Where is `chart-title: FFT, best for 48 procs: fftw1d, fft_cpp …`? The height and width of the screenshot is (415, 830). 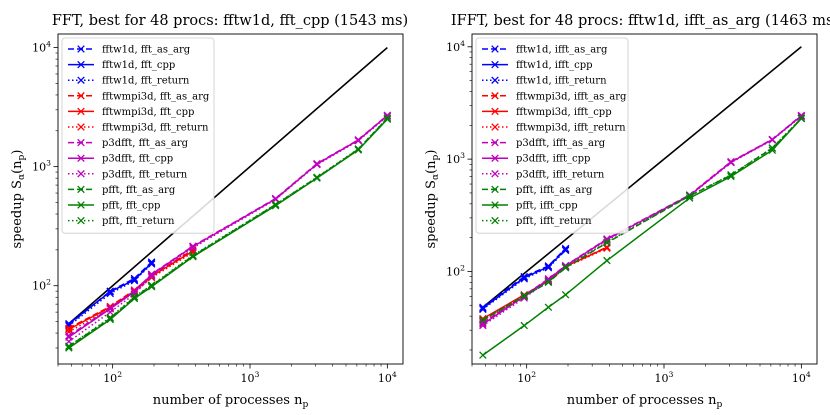 chart-title: FFT, best for 48 procs: fftw1d, fft_cpp … is located at coordinates (230, 21).